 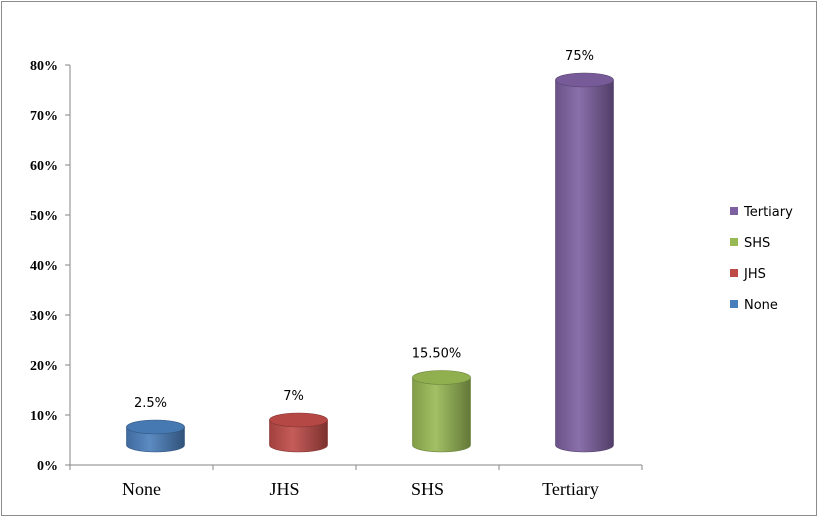 I want to click on y-tick-label: 20%, so click(x=44, y=366).